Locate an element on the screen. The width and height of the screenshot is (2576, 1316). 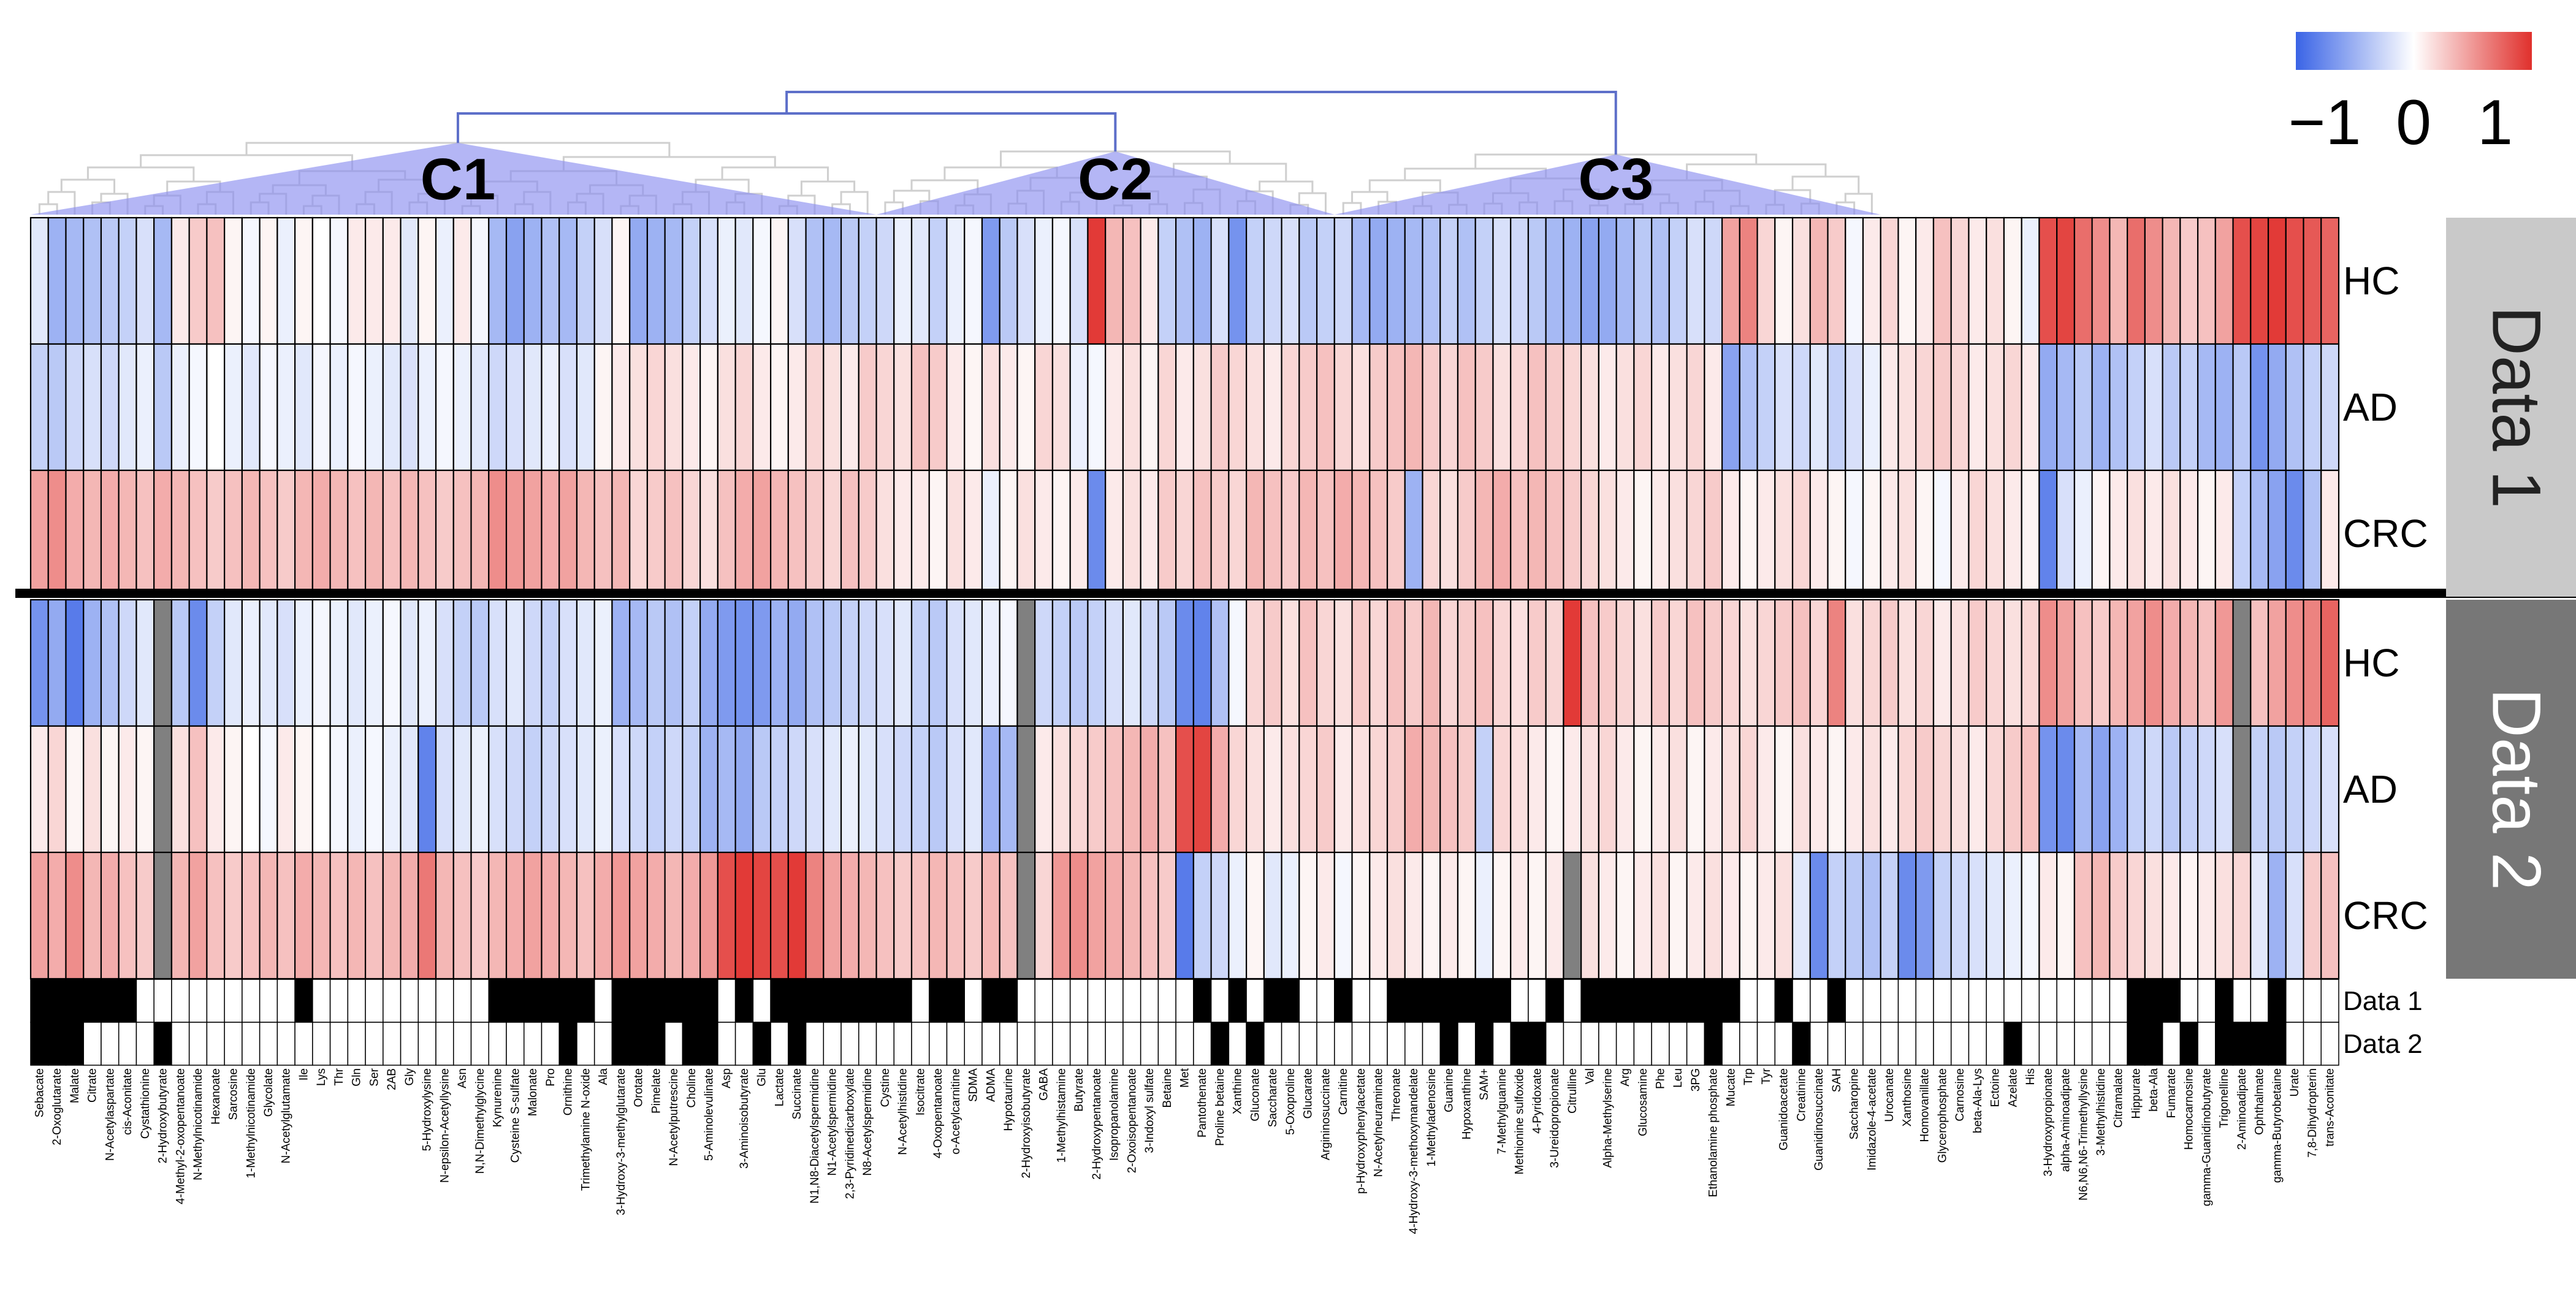
column-label: N-Acetylglutamate is located at coordinates (286, 1115).